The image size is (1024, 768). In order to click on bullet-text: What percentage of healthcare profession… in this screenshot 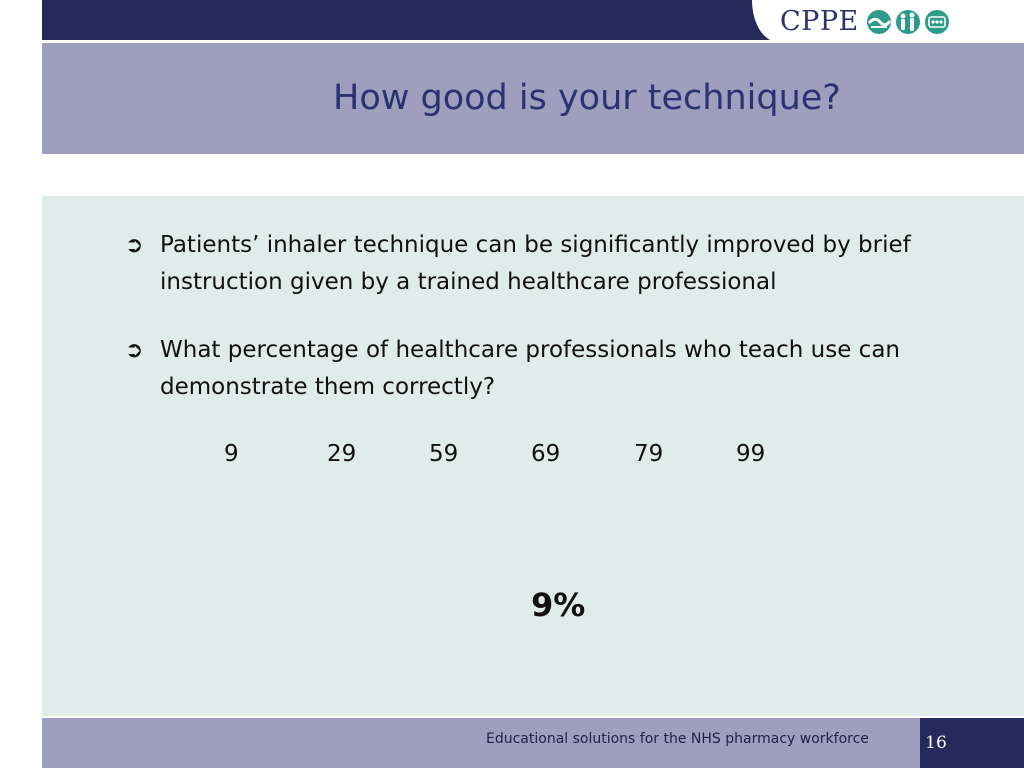, I will do `click(530, 368)`.